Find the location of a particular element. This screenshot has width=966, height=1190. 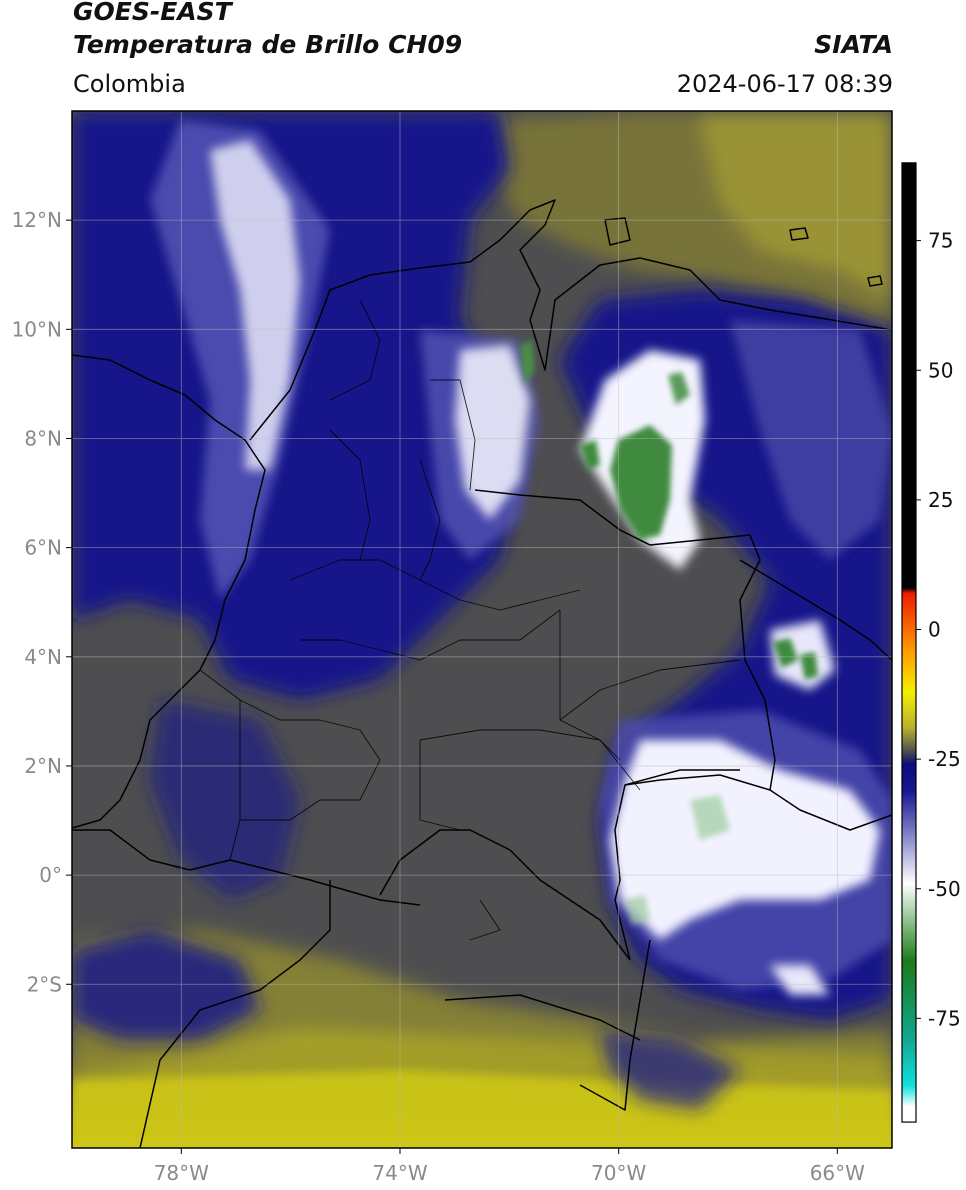

lat-tick-label: 6°N is located at coordinates (43, 548).